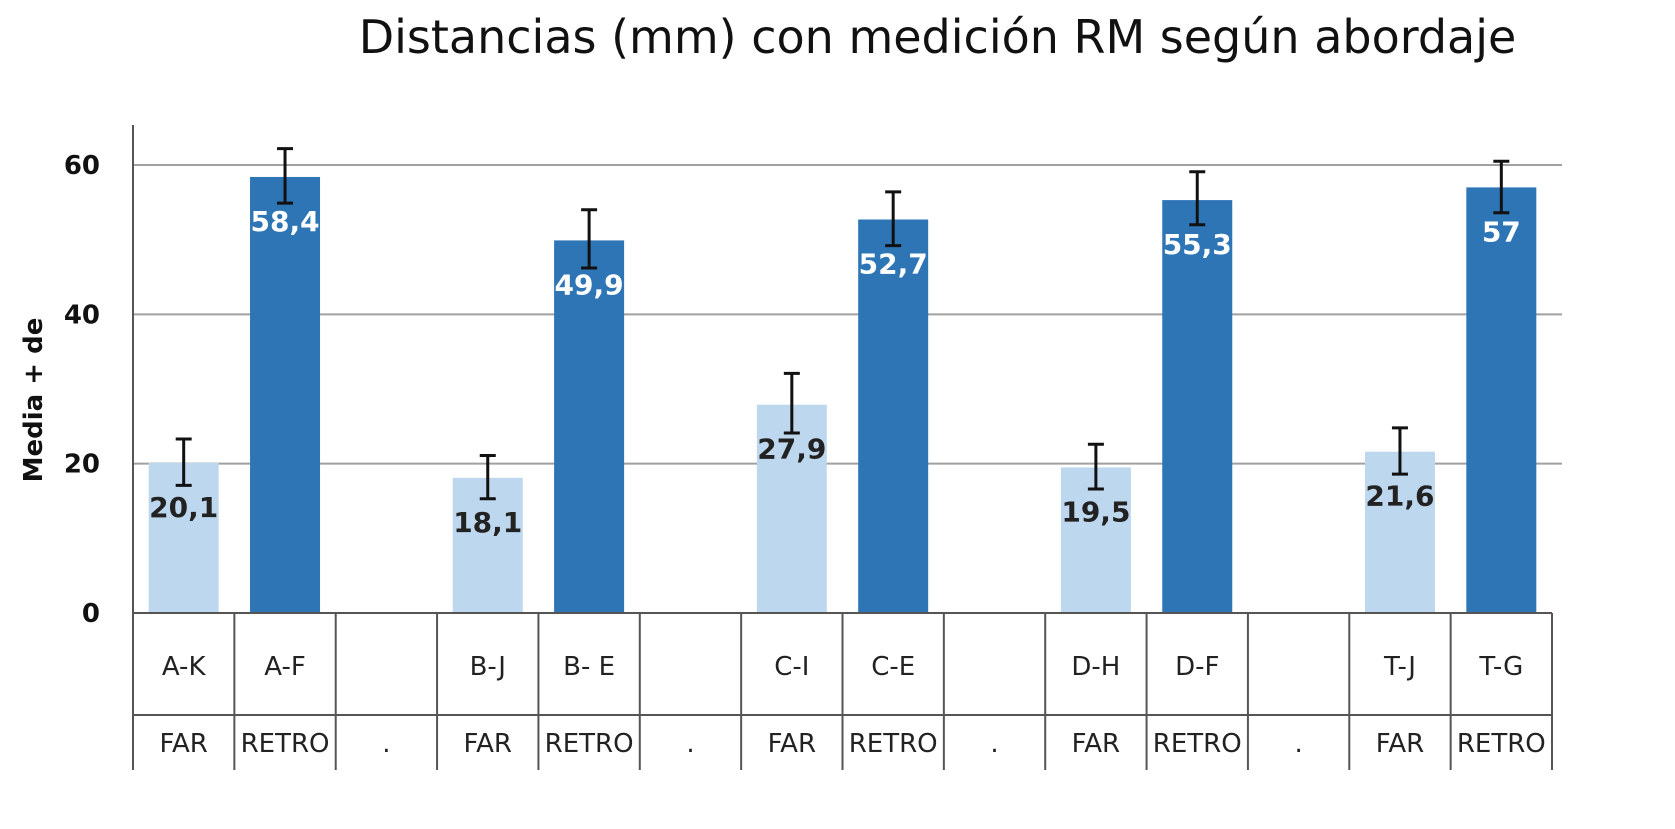  Describe the element at coordinates (487, 522) in the screenshot. I see `data-label: 18,1` at that location.